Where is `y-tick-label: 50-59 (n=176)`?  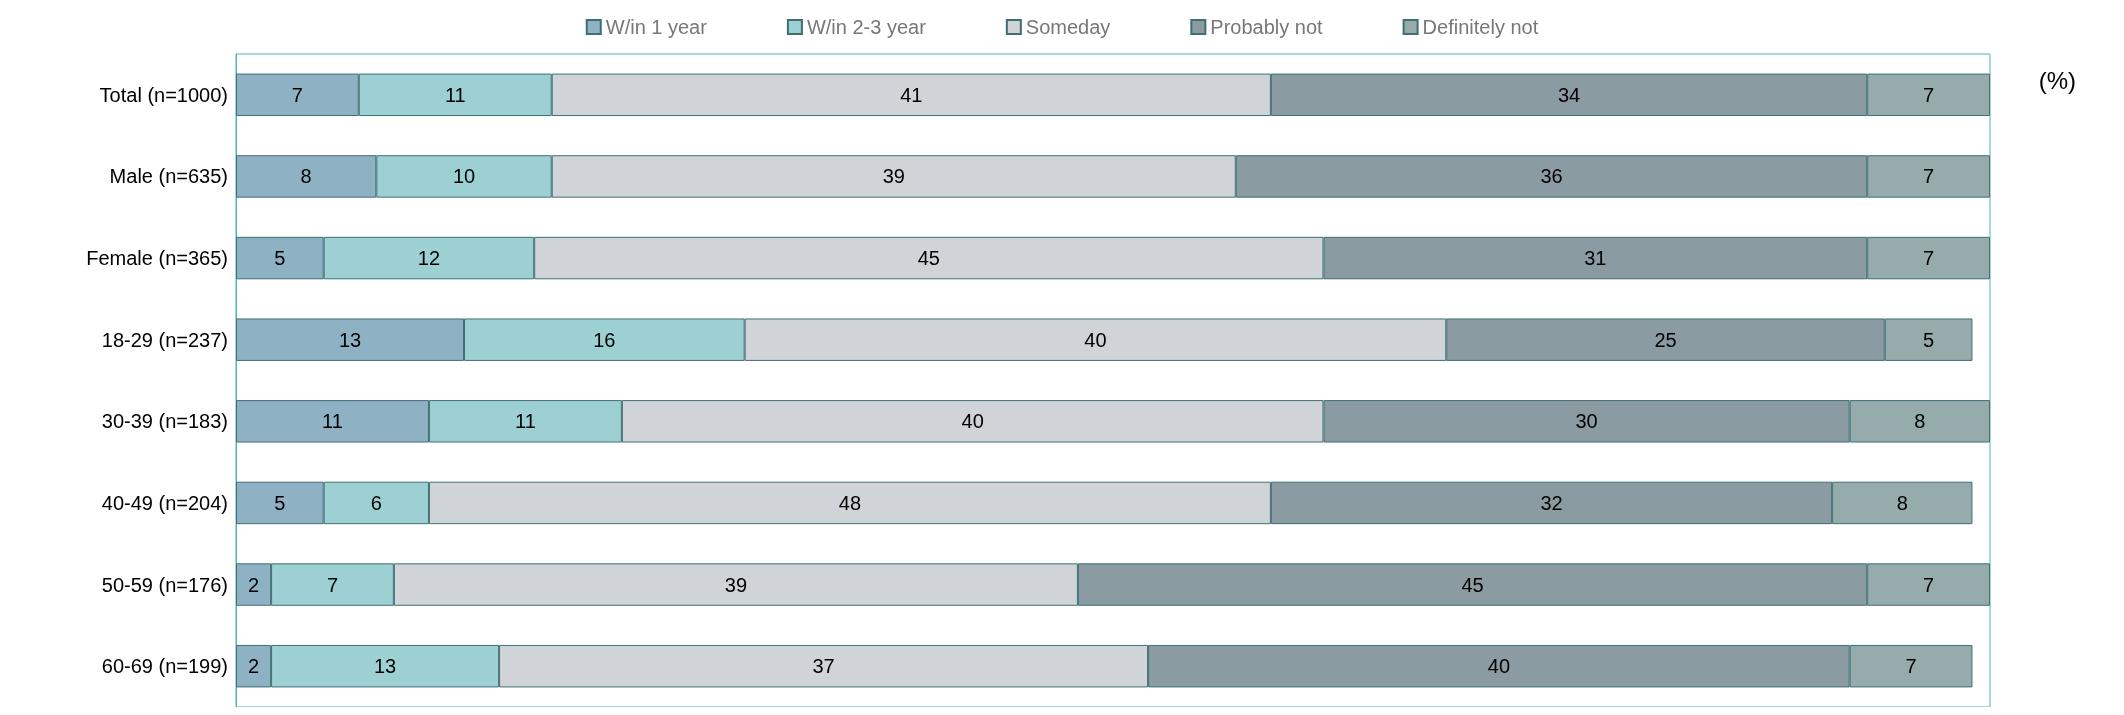 y-tick-label: 50-59 (n=176) is located at coordinates (164, 584).